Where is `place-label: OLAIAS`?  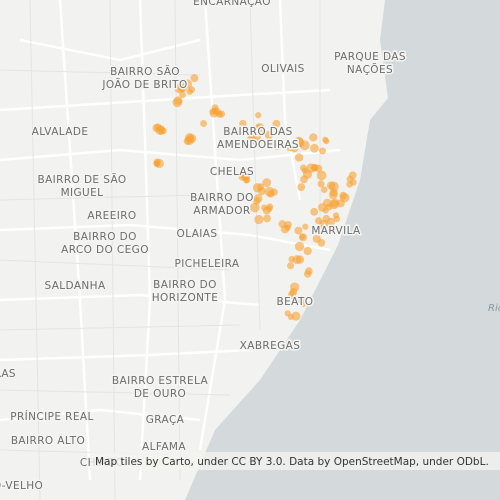
place-label: OLAIAS is located at coordinates (197, 234).